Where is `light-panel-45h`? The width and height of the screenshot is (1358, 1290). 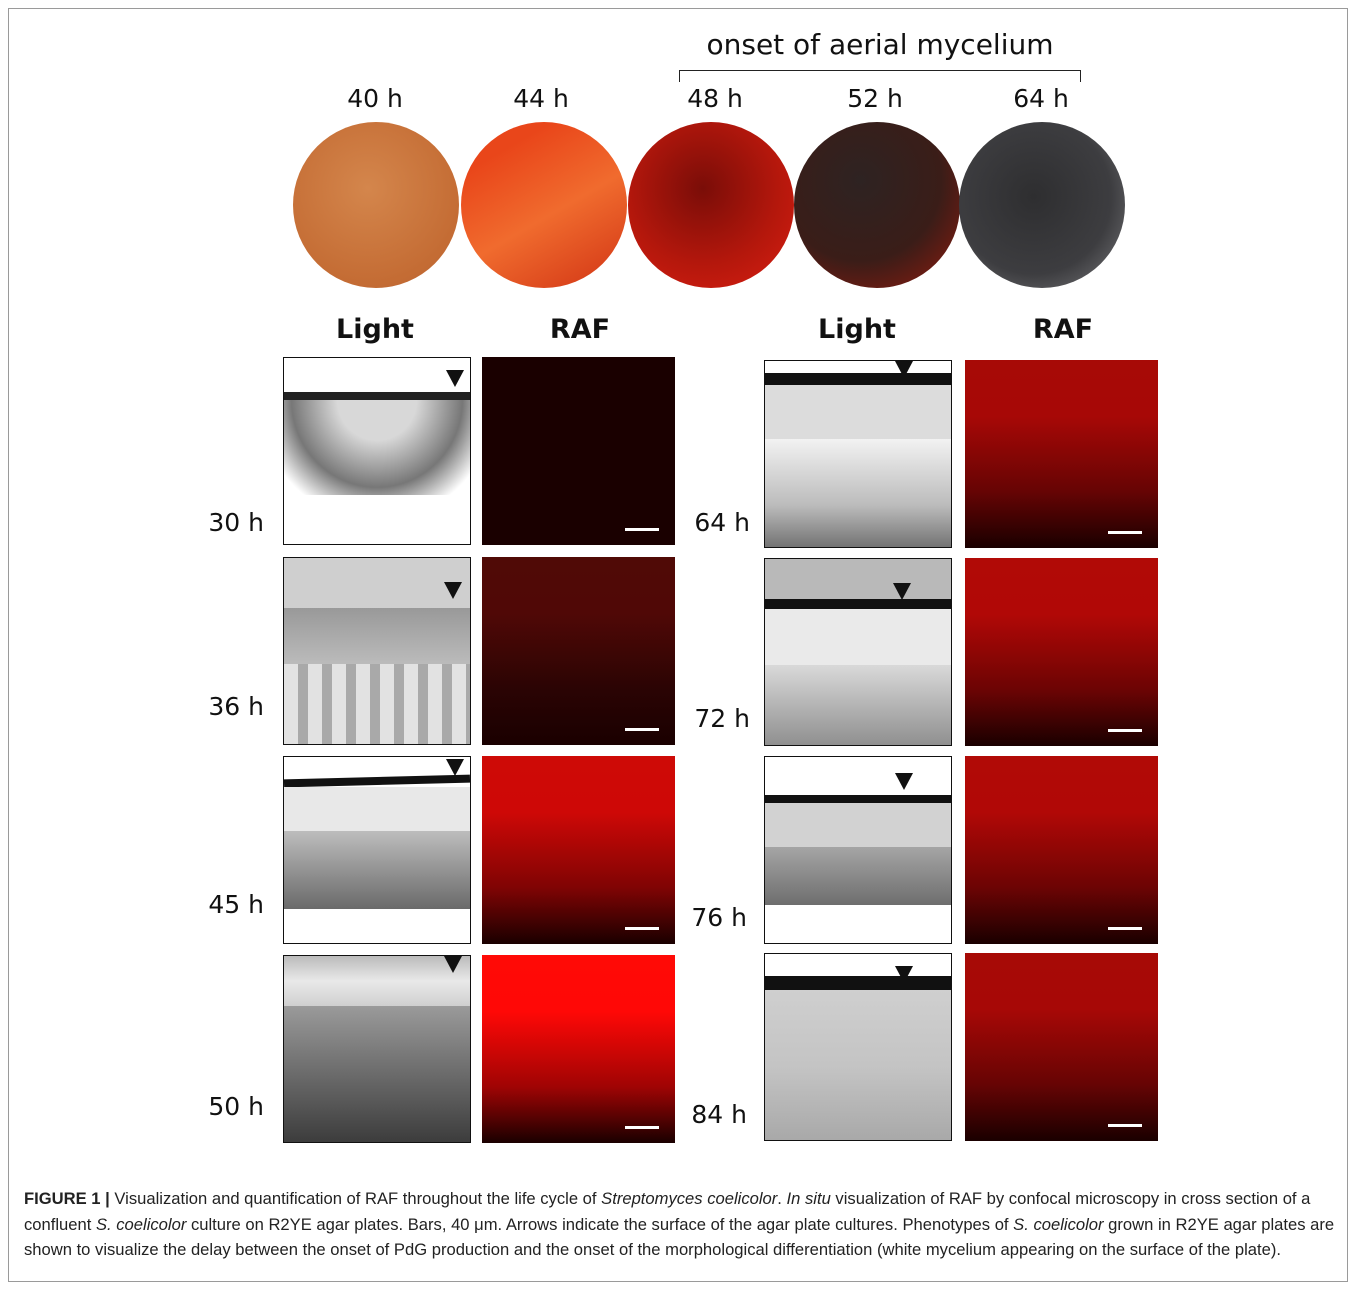
light-panel-45h is located at coordinates (377, 850).